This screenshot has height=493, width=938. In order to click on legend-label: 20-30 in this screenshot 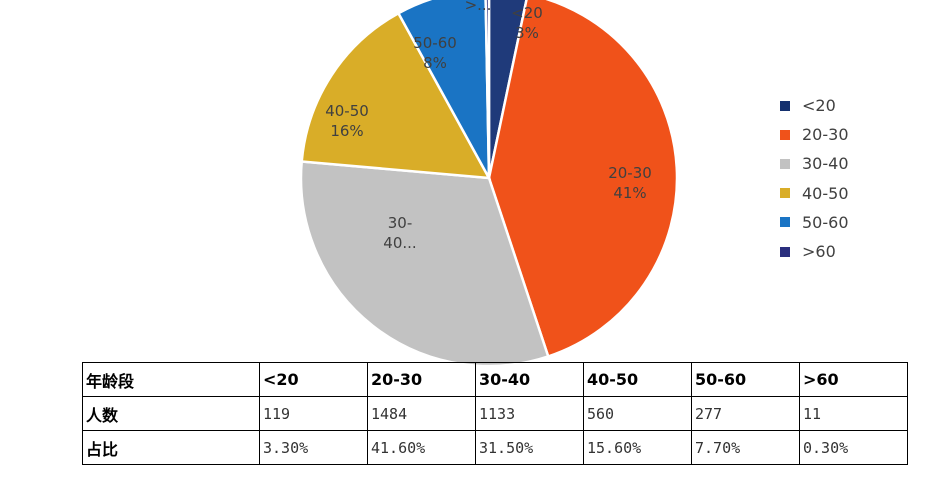, I will do `click(825, 135)`.